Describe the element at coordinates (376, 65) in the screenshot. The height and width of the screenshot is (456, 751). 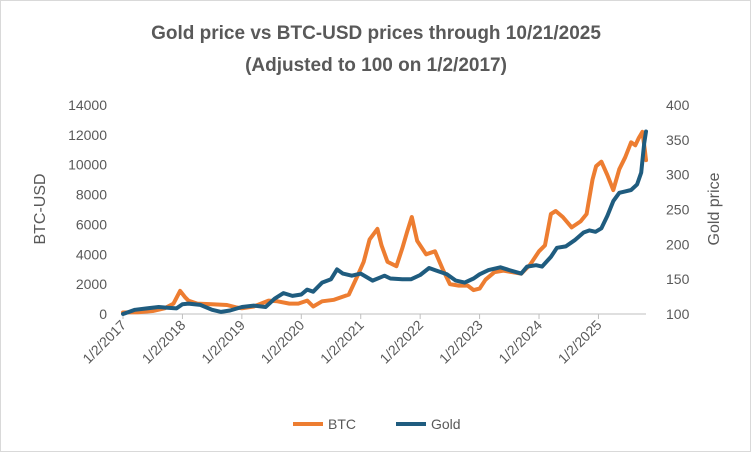
I see `chart-title-line2: (Adjusted to 100 on 1/2/2017)` at that location.